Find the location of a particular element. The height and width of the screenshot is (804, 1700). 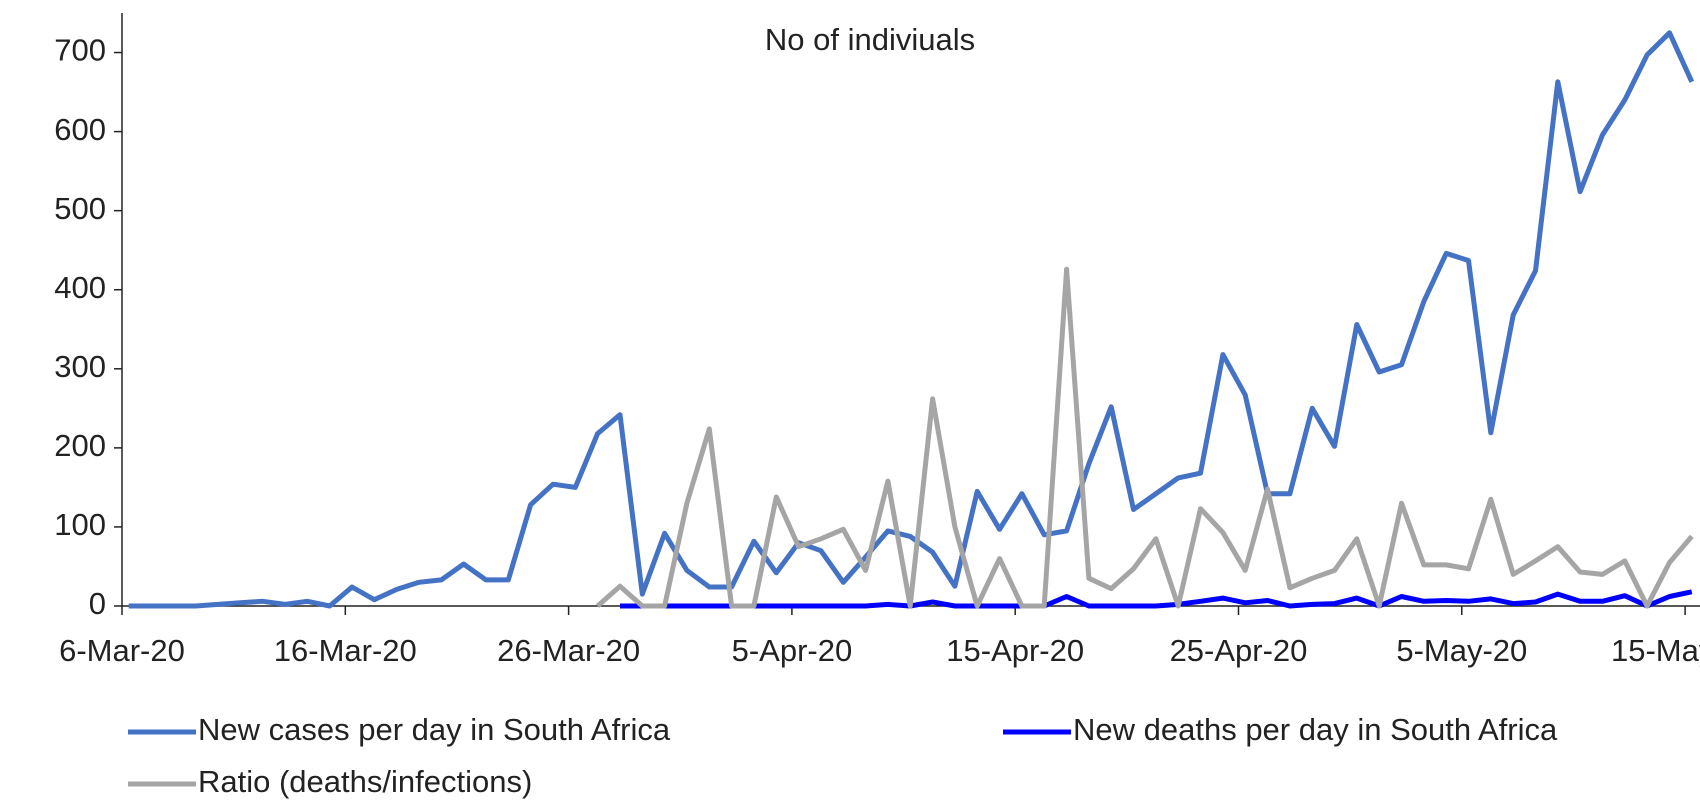

series-line is located at coordinates (1156, 599).